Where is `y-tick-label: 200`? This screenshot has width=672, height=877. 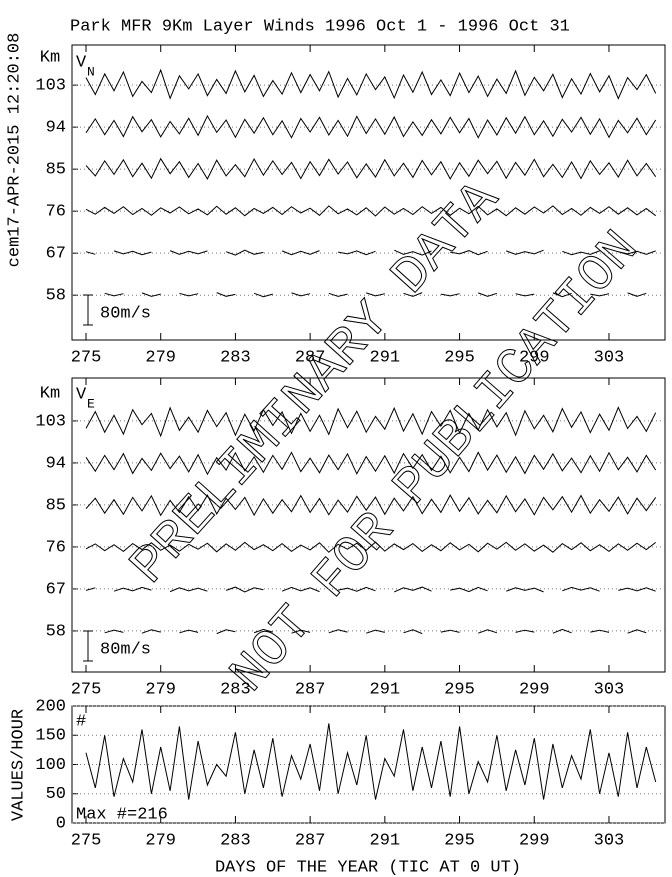 y-tick-label: 200 is located at coordinates (50, 706).